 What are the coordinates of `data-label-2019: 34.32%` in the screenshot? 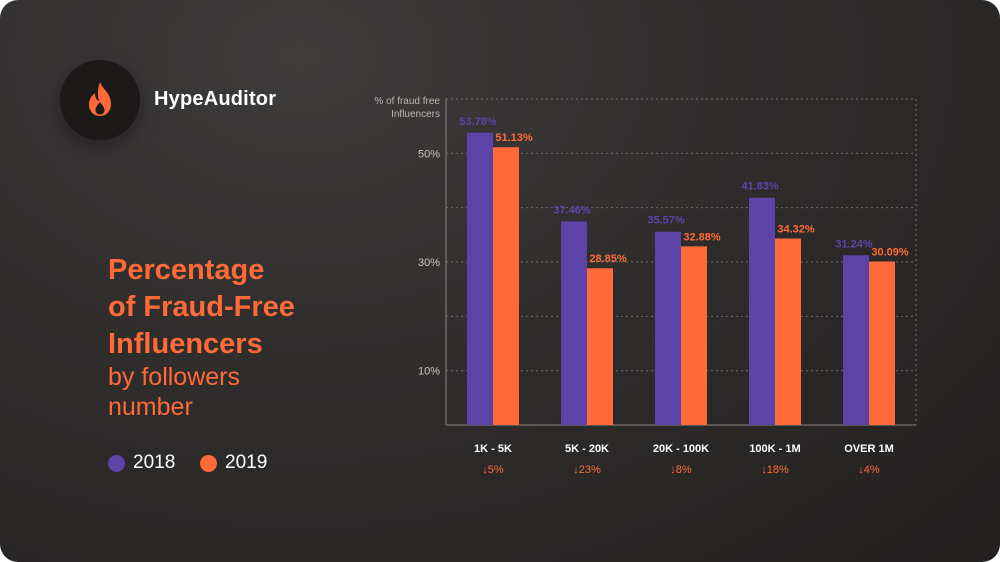 It's located at (796, 230).